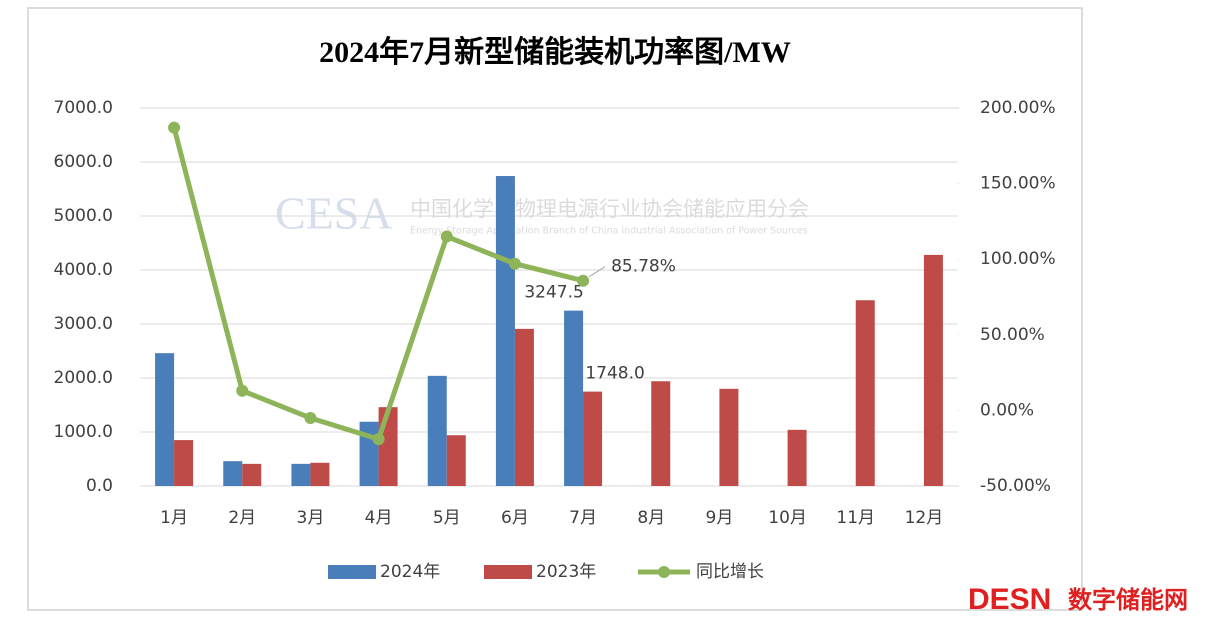 The height and width of the screenshot is (629, 1231). What do you see at coordinates (1018, 108) in the screenshot?
I see `y2-tick-label: 200.00%` at bounding box center [1018, 108].